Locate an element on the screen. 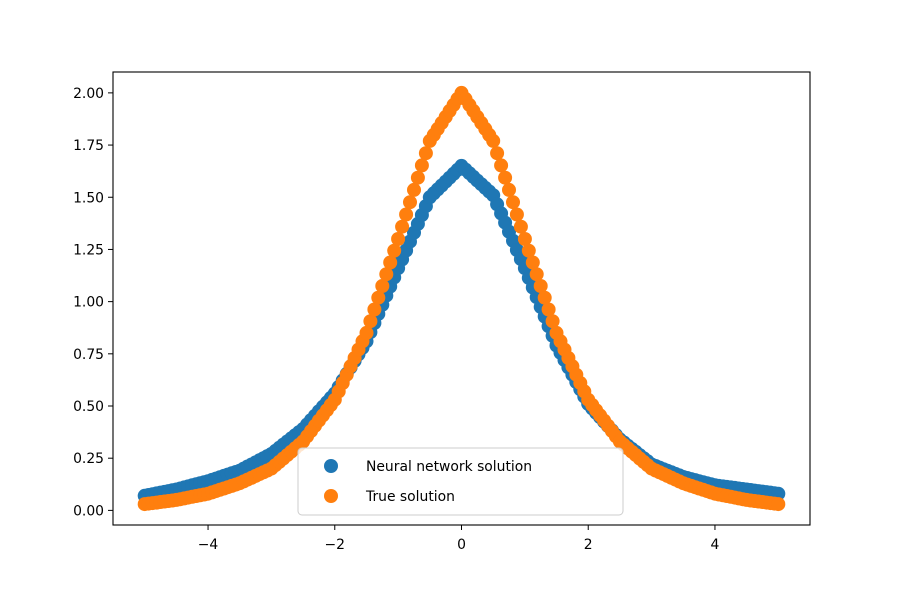 Image resolution: width=900 pixels, height=600 pixels. legend-label-neural-network: Neural network solution is located at coordinates (449, 467).